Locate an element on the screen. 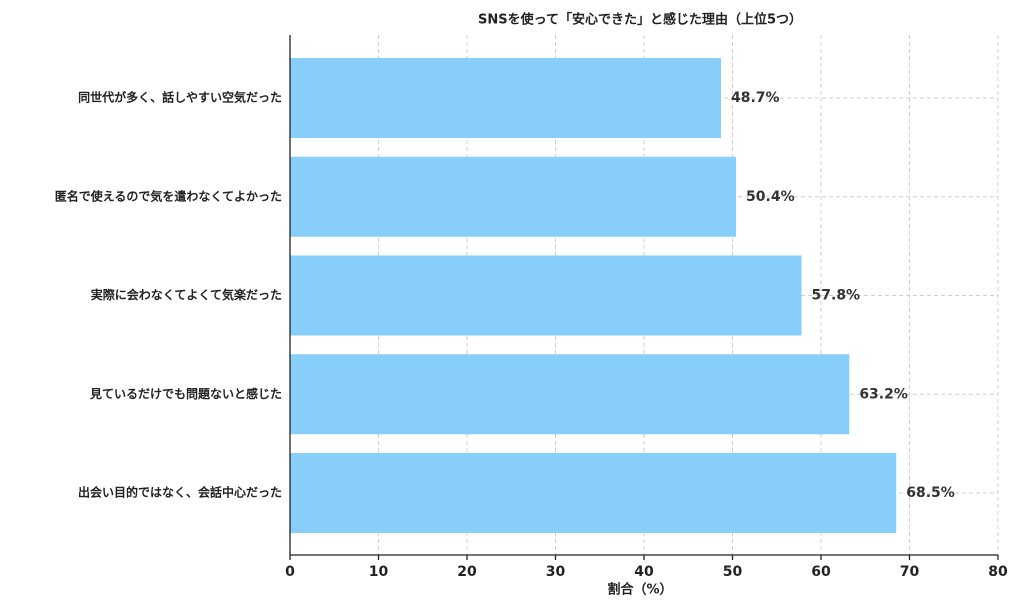 Image resolution: width=1024 pixels, height=614 pixels. x-tick-label: 70 is located at coordinates (910, 572).